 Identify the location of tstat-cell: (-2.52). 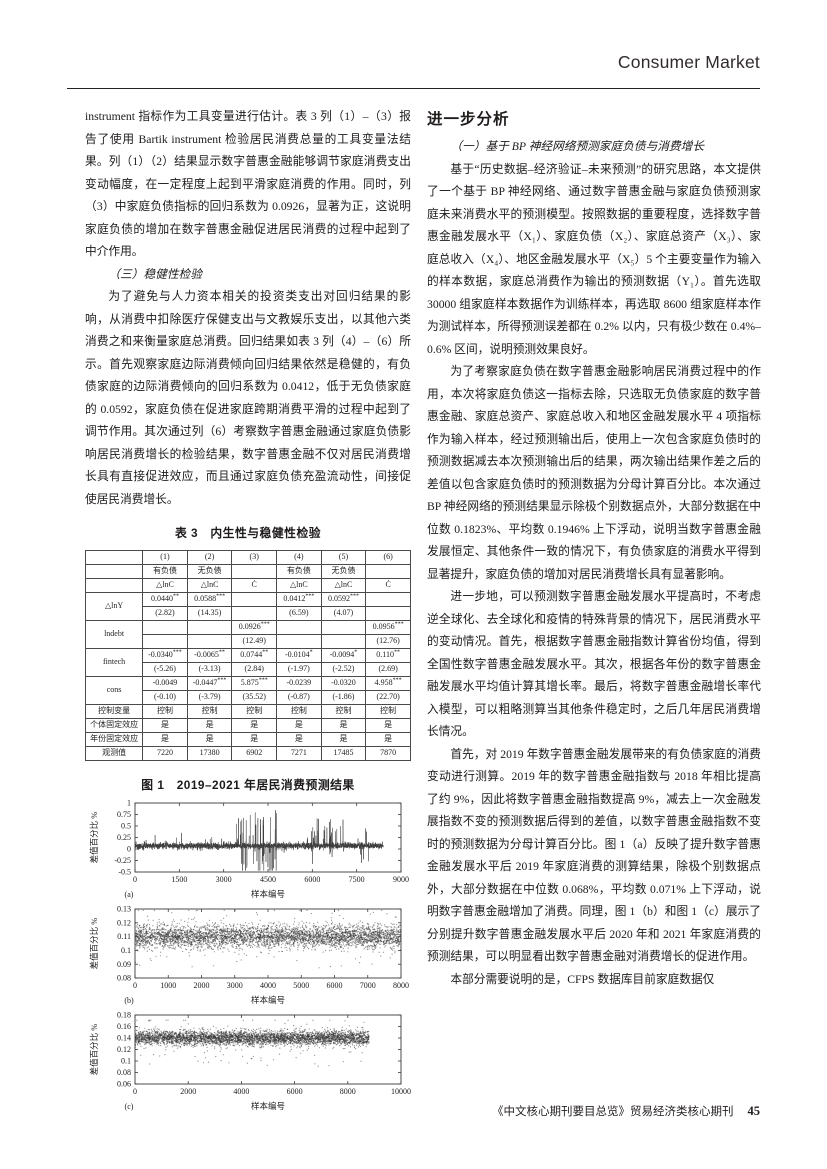
(343, 669).